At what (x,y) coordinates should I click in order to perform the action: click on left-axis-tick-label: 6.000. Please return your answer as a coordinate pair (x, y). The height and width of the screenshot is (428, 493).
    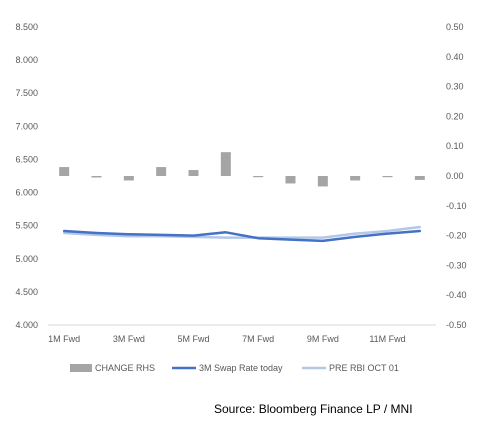
    Looking at the image, I should click on (26, 193).